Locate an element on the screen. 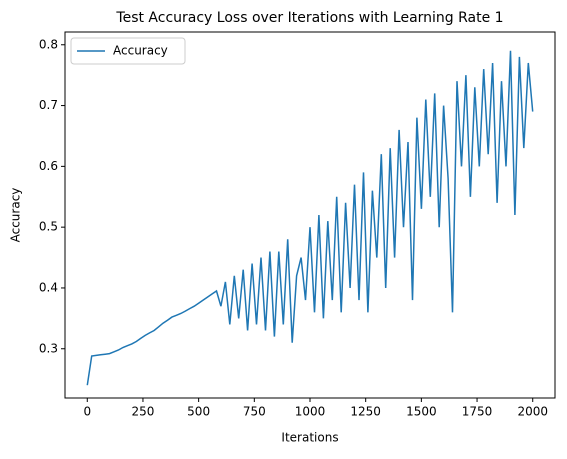 Image resolution: width=567 pixels, height=459 pixels. x-tick-label: 250 is located at coordinates (143, 412).